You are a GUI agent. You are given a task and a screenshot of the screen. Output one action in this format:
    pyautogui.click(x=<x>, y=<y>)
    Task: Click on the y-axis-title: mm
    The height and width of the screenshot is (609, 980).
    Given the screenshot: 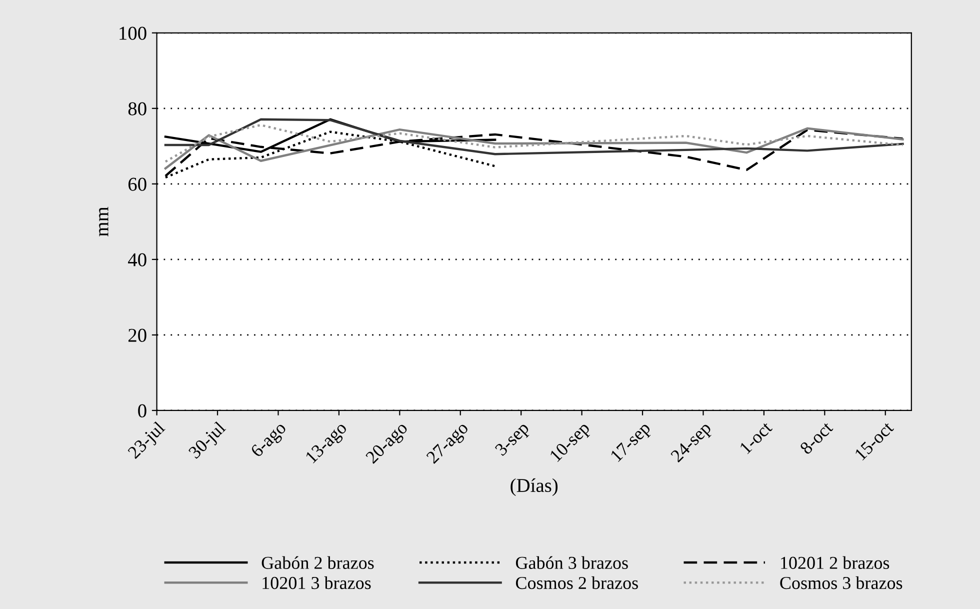 What is the action you would take?
    pyautogui.click(x=103, y=221)
    